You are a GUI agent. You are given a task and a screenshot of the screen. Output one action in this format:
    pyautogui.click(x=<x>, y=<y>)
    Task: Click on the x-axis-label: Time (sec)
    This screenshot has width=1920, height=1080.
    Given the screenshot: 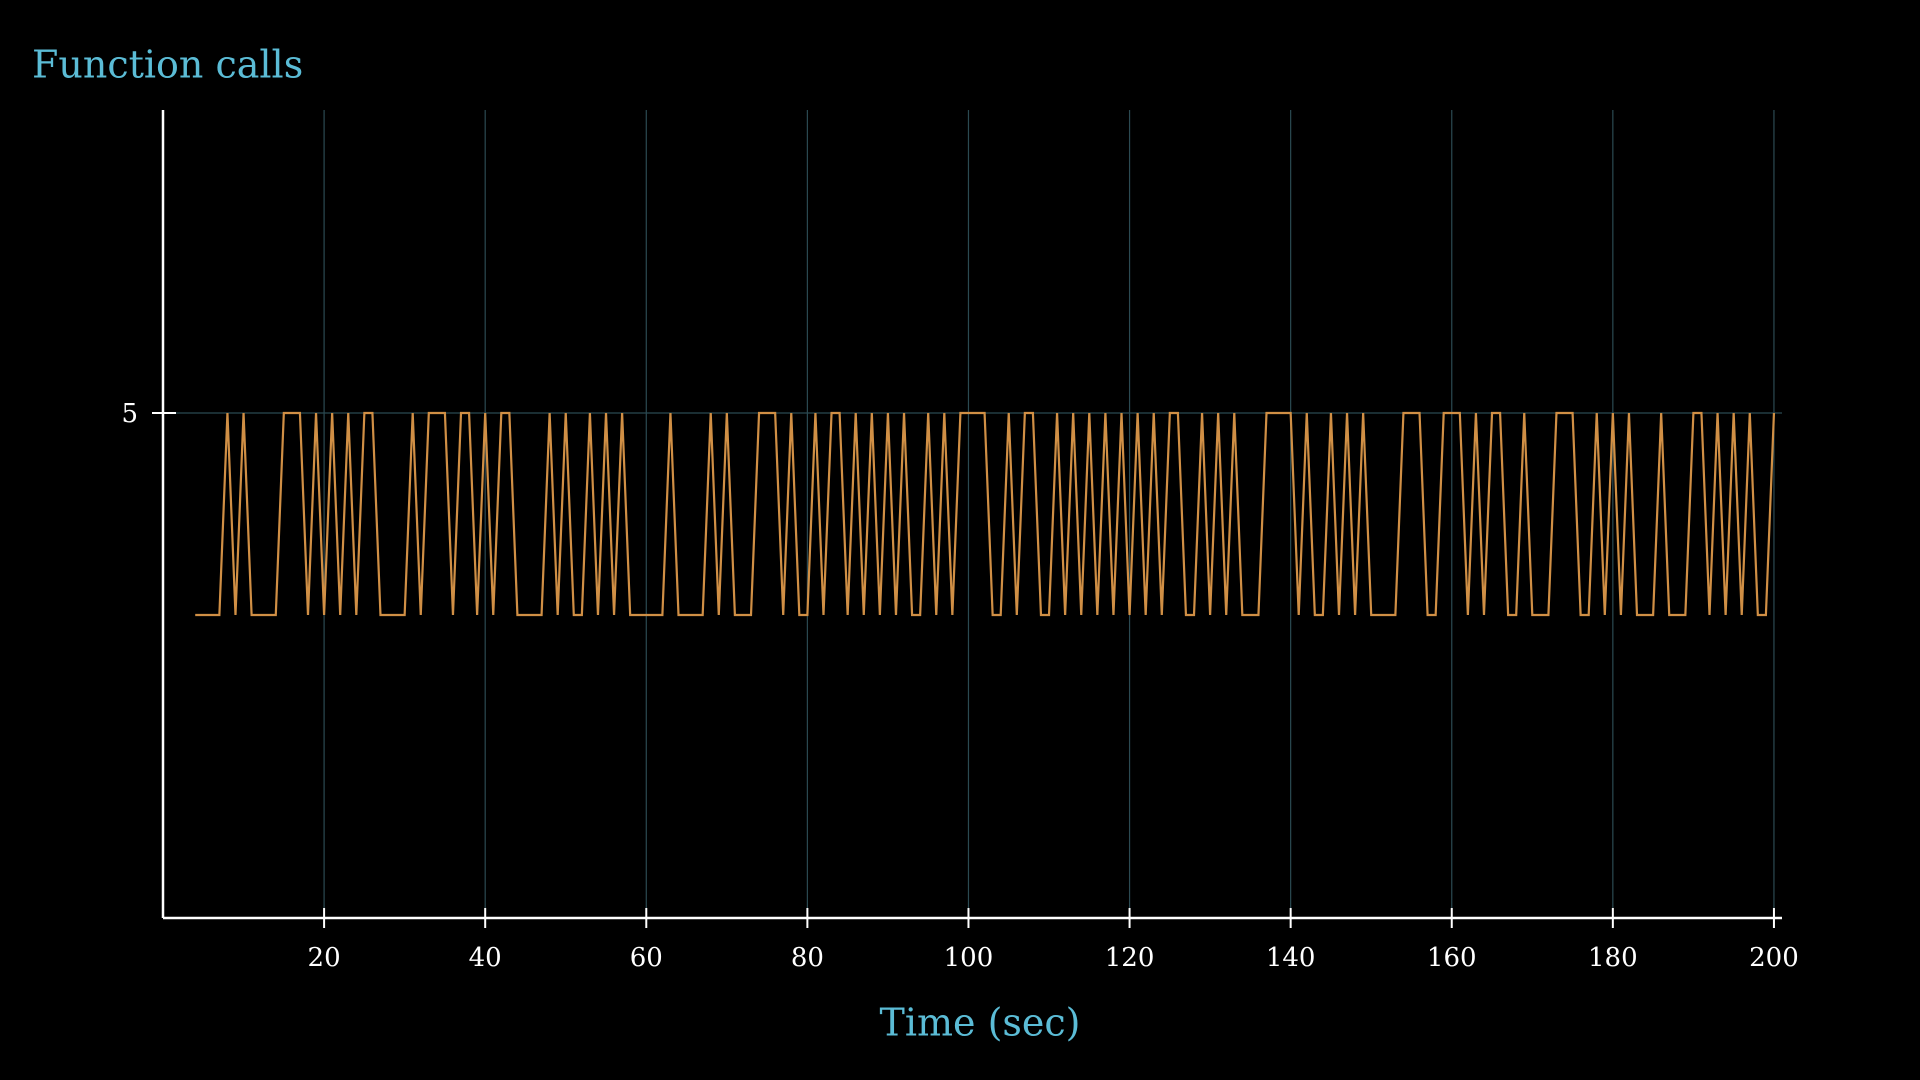 What is the action you would take?
    pyautogui.click(x=979, y=1023)
    